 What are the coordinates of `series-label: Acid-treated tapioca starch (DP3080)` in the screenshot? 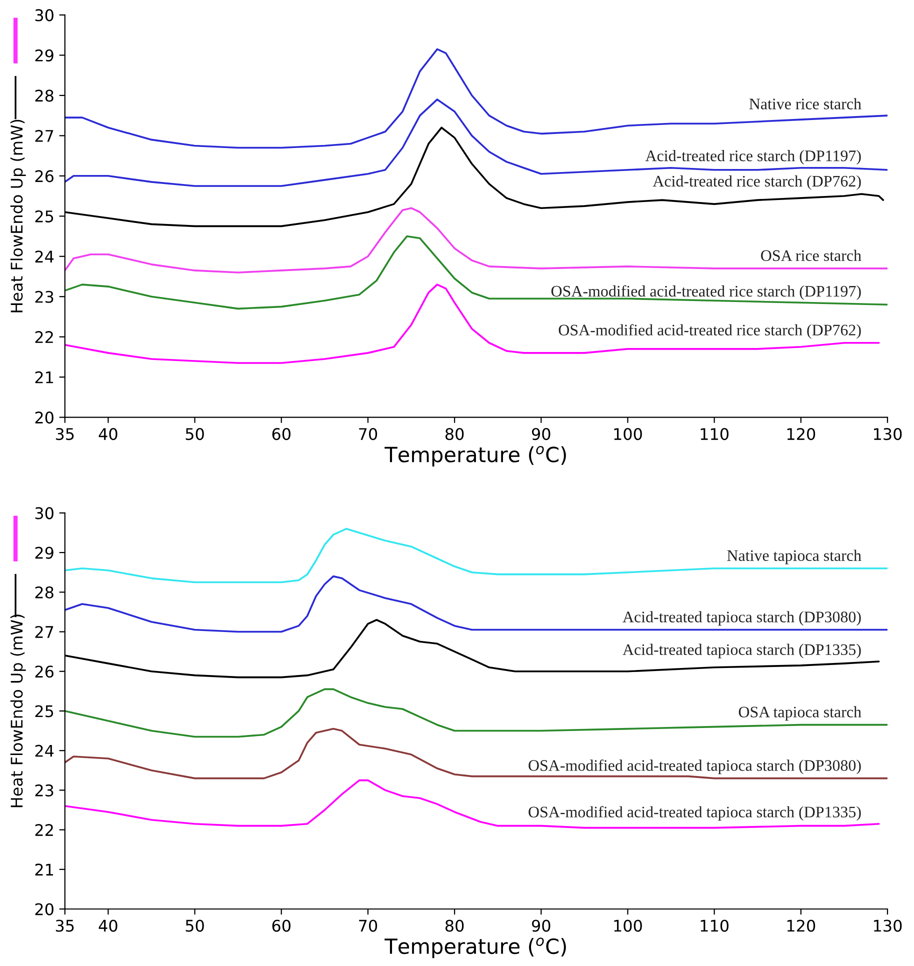 It's located at (741, 618).